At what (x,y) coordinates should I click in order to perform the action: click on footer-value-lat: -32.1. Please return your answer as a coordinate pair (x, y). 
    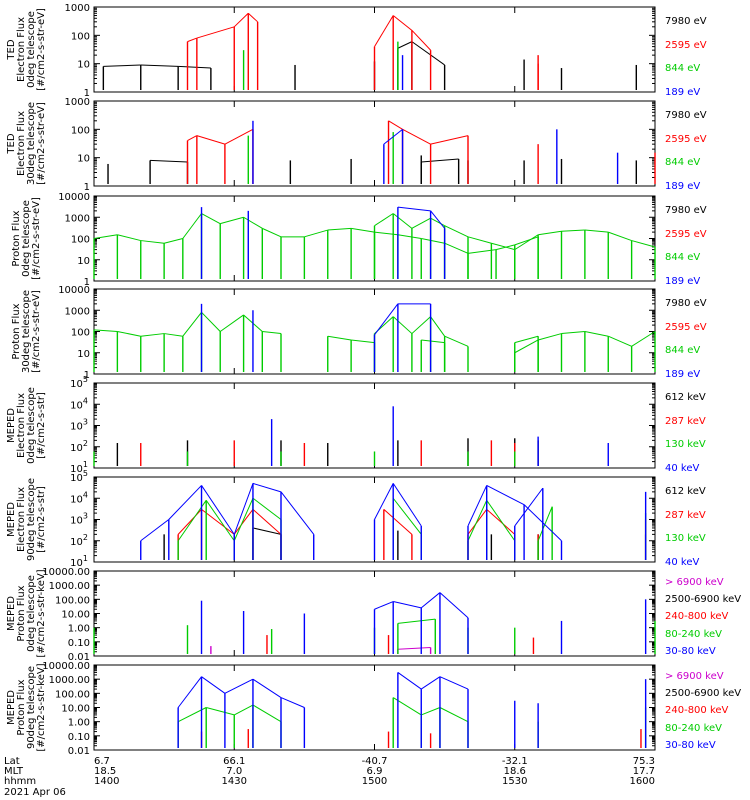
    Looking at the image, I should click on (515, 761).